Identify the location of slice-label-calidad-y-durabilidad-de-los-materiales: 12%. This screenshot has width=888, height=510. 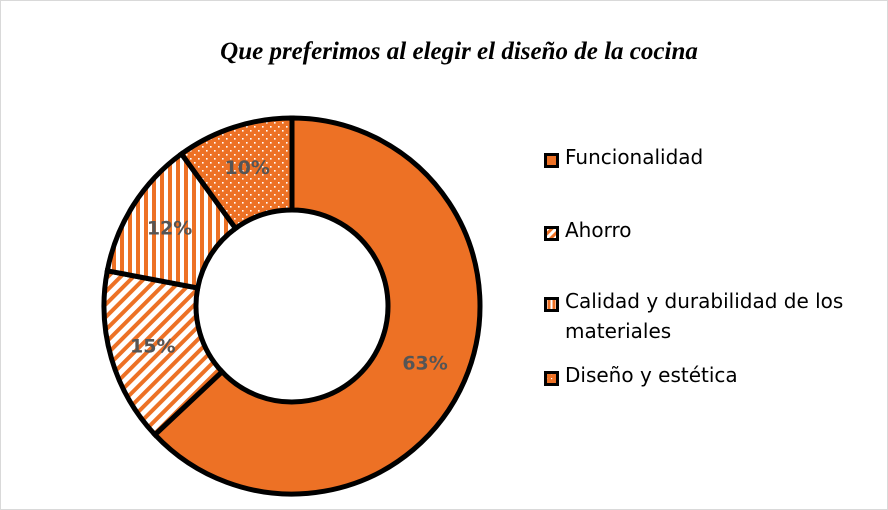
(169, 228).